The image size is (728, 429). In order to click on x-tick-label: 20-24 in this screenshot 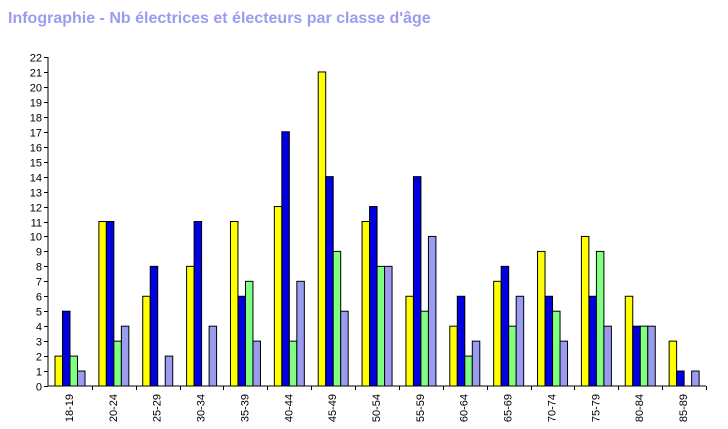, I will do `click(114, 408)`.